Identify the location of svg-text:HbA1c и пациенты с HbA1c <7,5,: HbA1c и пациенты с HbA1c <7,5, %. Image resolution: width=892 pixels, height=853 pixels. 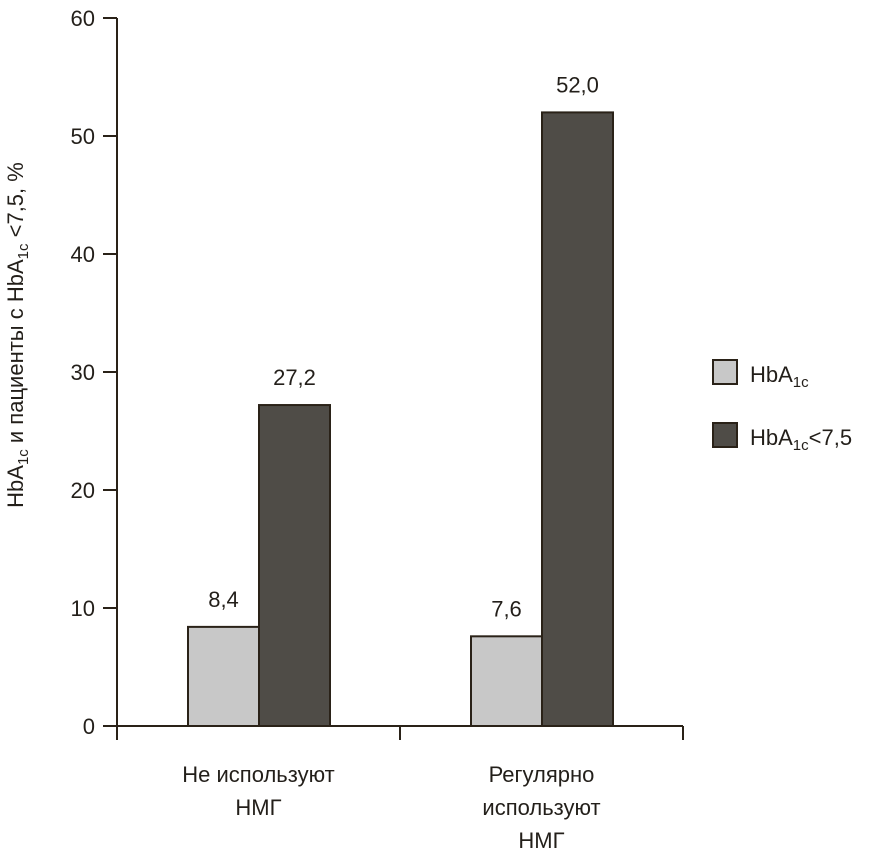
(17, 335).